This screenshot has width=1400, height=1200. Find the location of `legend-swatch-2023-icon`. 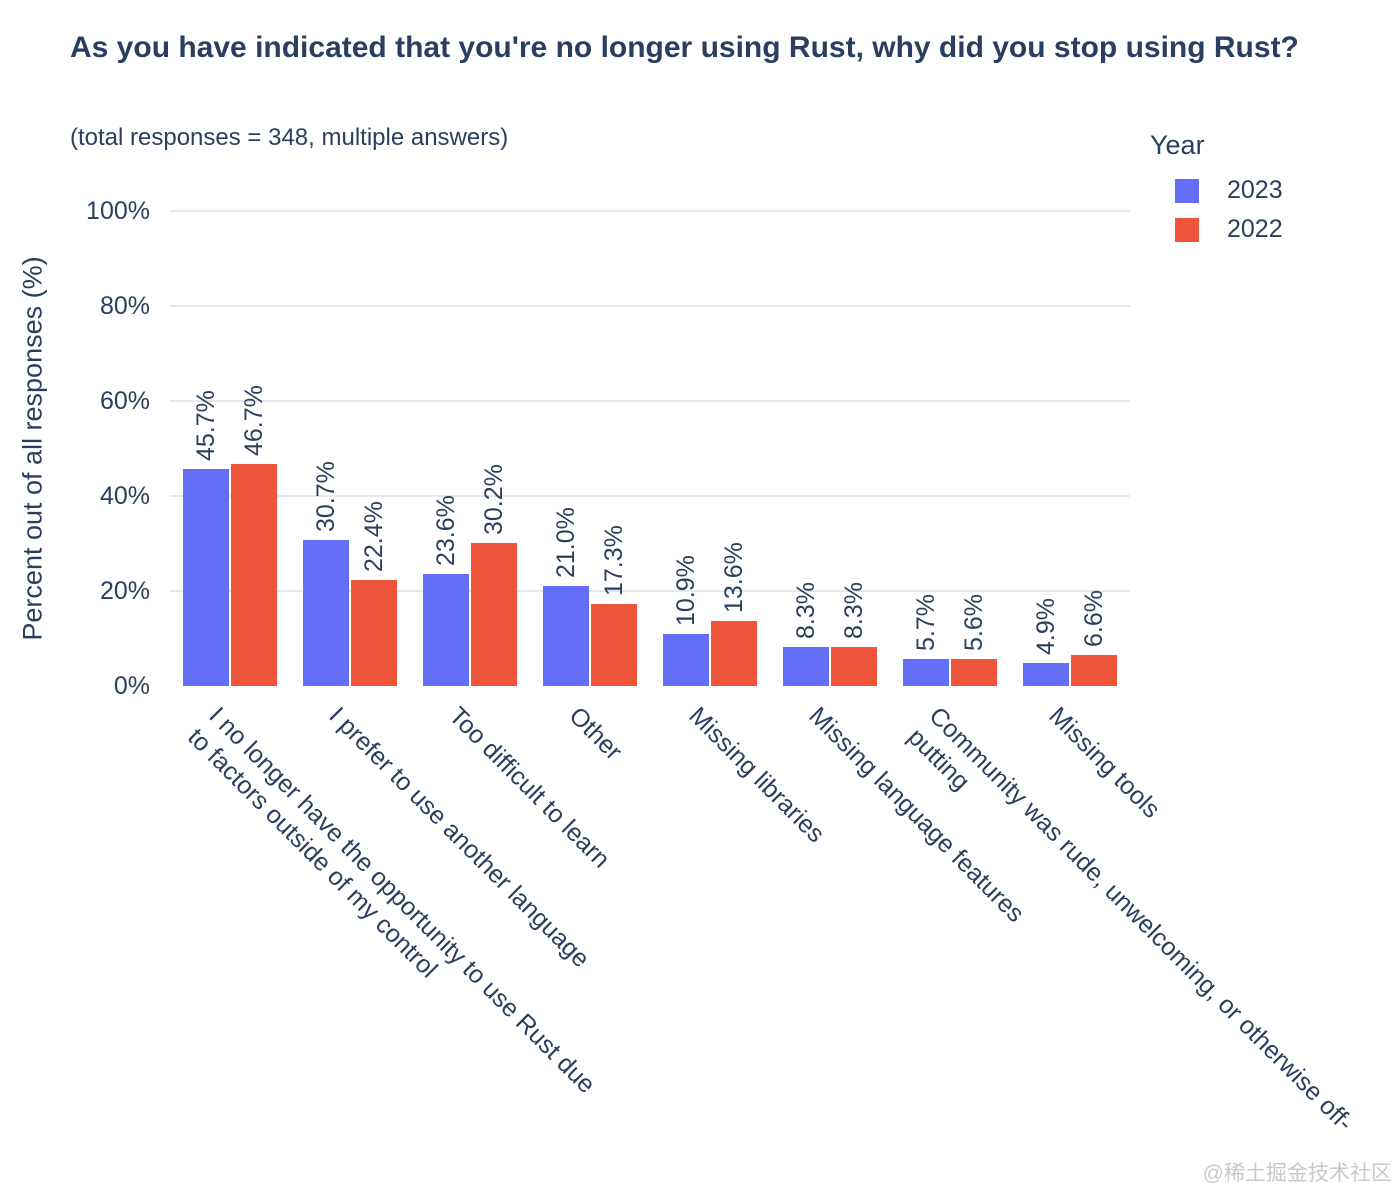

legend-swatch-2023-icon is located at coordinates (1187, 190).